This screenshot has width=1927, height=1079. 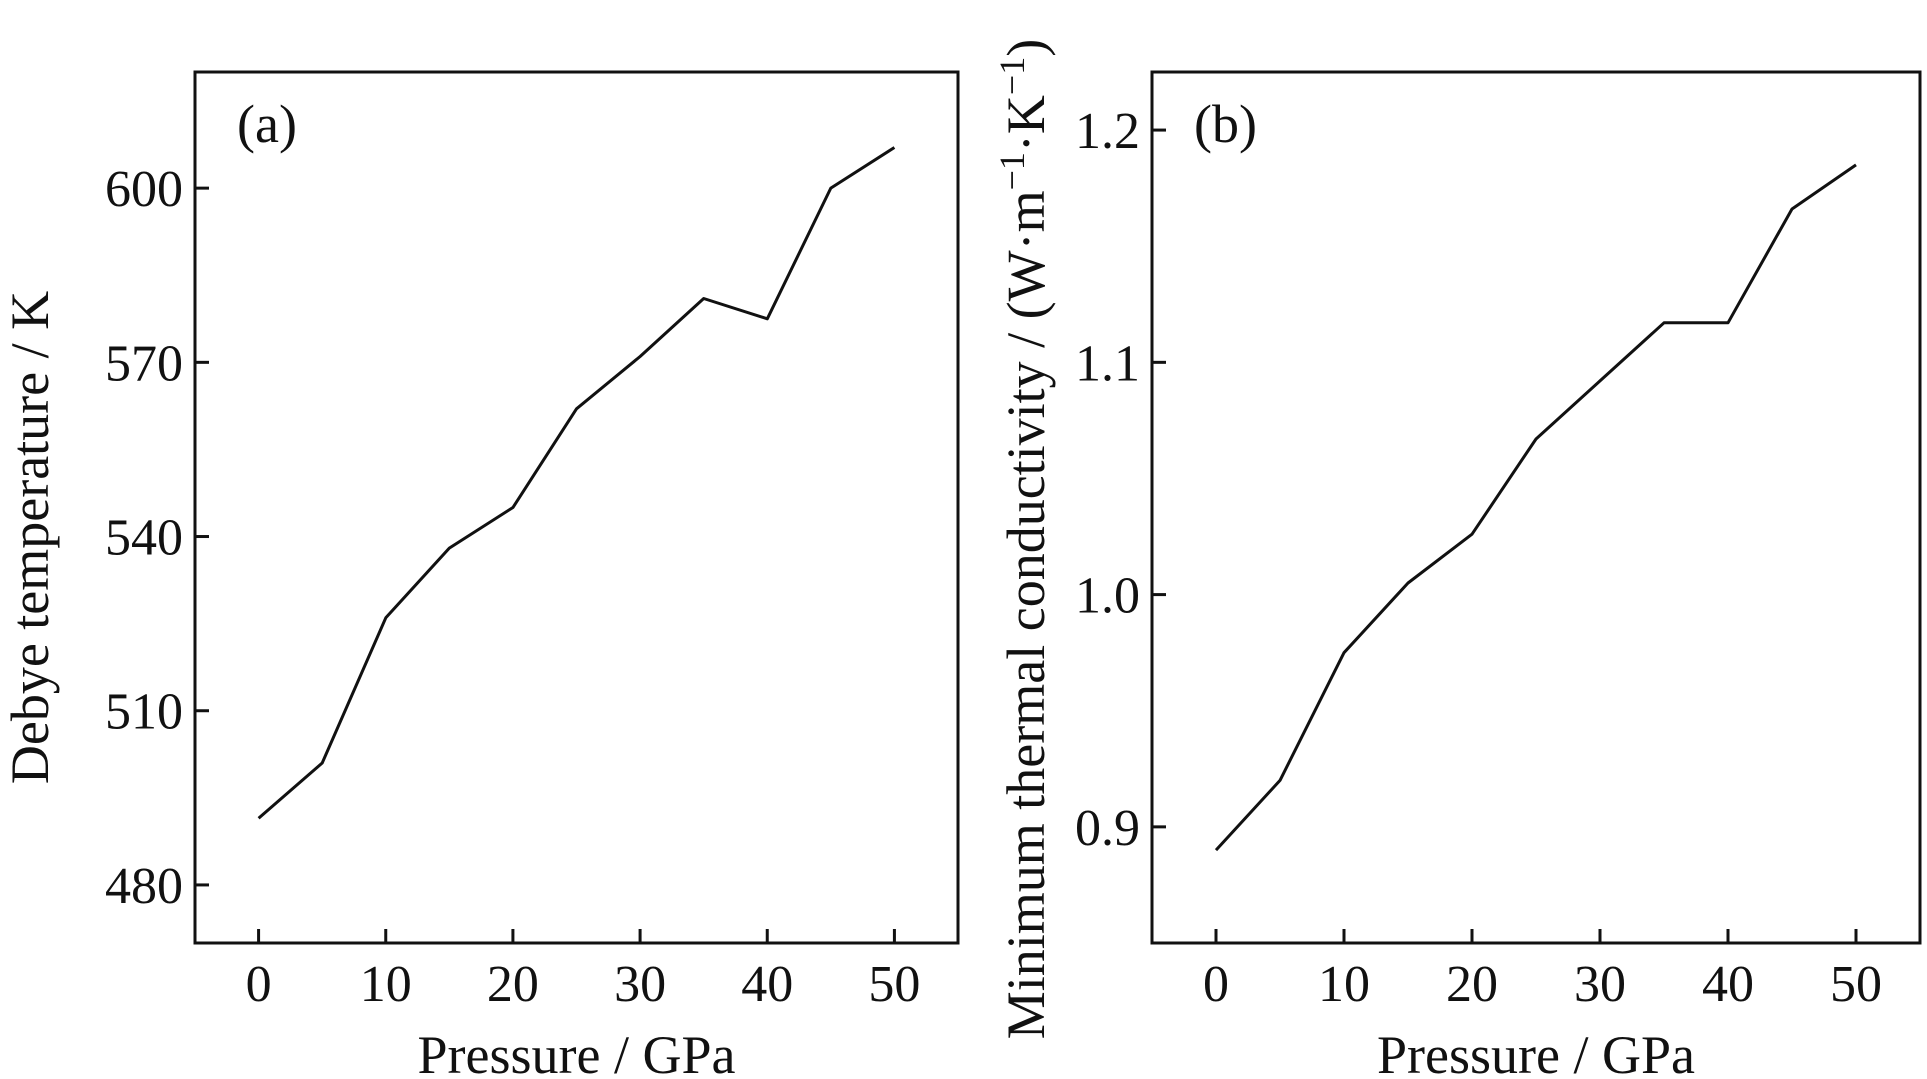 I want to click on panel-a-x-tick-label: 0, so click(x=259, y=984).